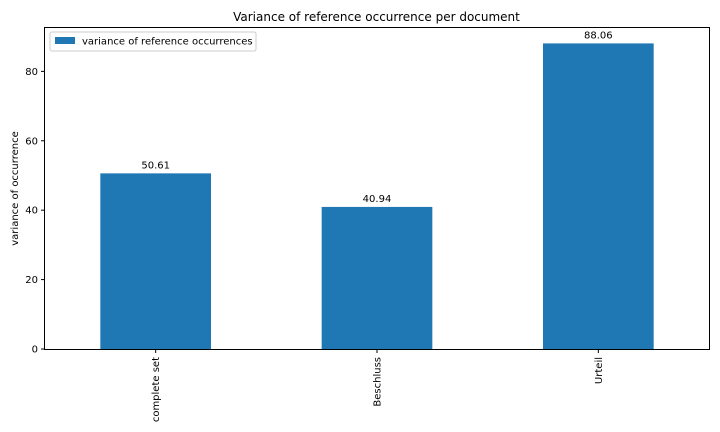  Describe the element at coordinates (167, 42) in the screenshot. I see `legend-label: variance of reference occurrences` at that location.